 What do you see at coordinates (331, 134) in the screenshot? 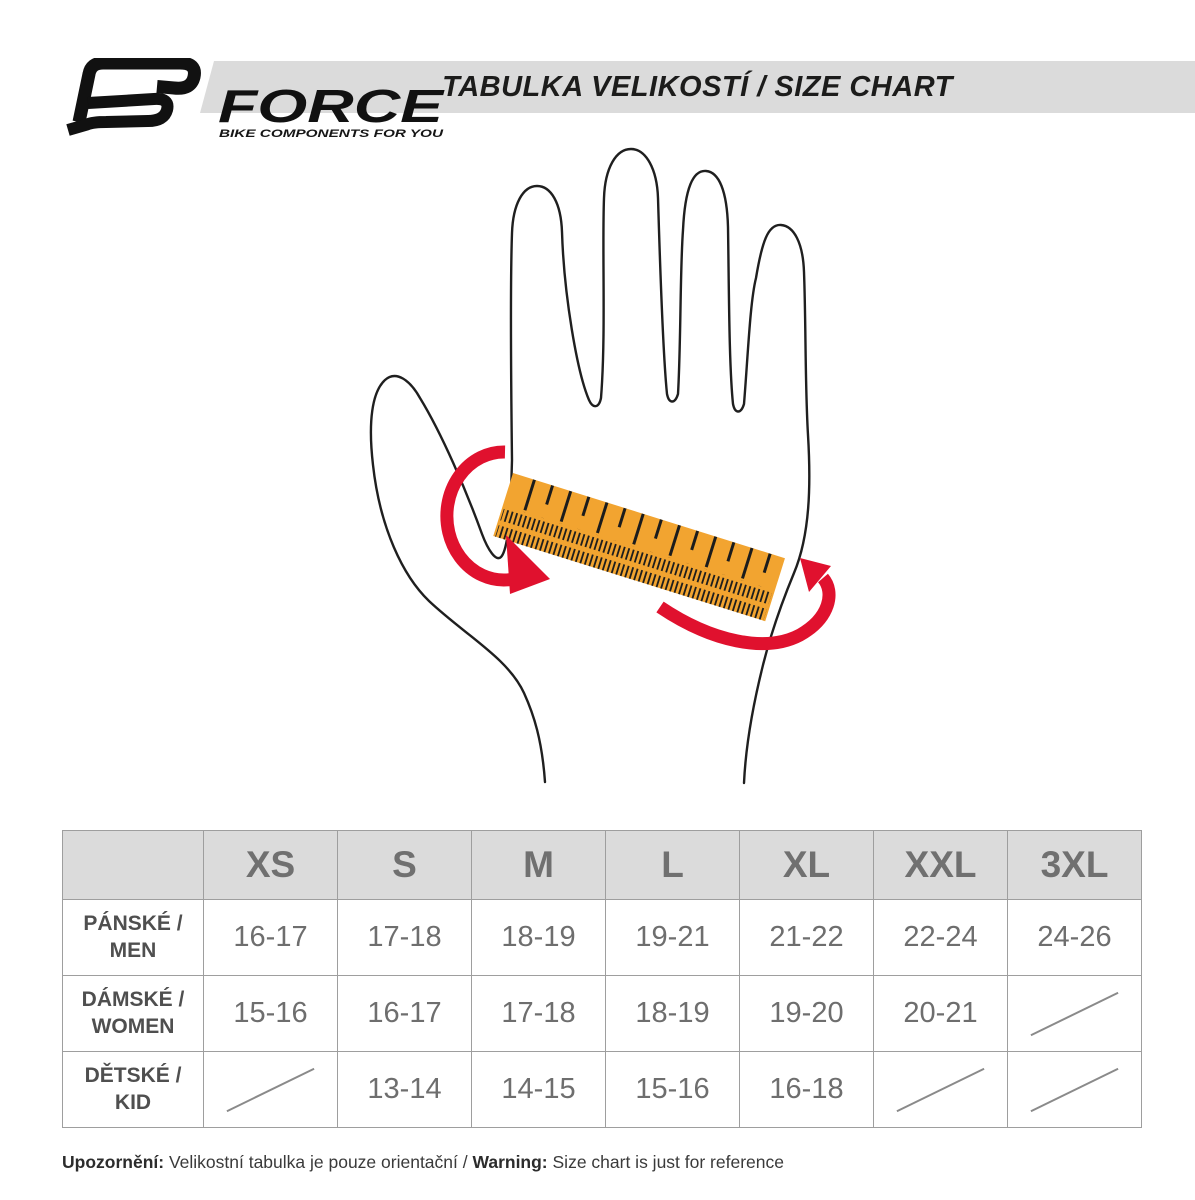
I see `brand-tagline: BIKE COMPONENTS FOR YOU` at bounding box center [331, 134].